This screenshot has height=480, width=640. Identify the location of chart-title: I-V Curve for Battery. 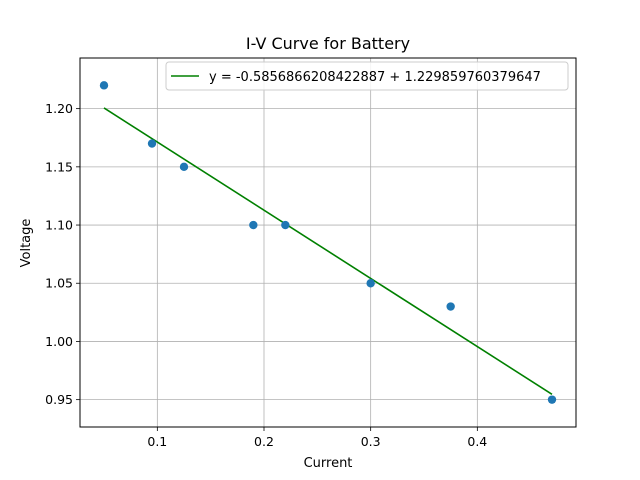
(328, 43).